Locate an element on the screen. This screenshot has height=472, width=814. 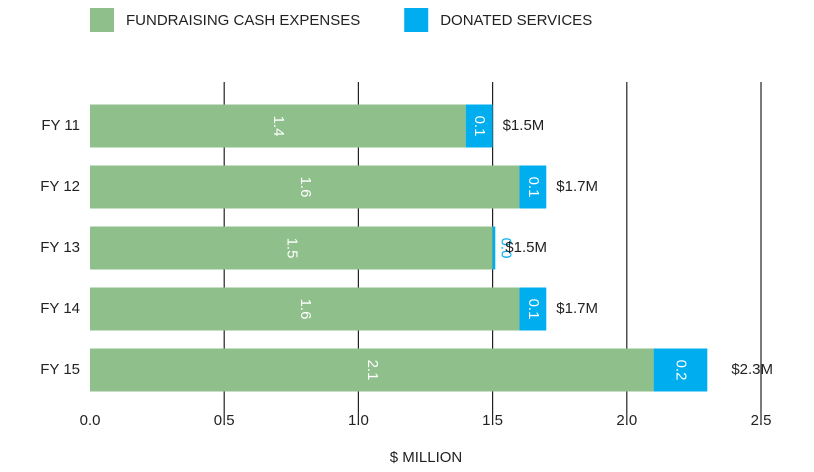
legend-label: DONATED SERVICES is located at coordinates (516, 20).